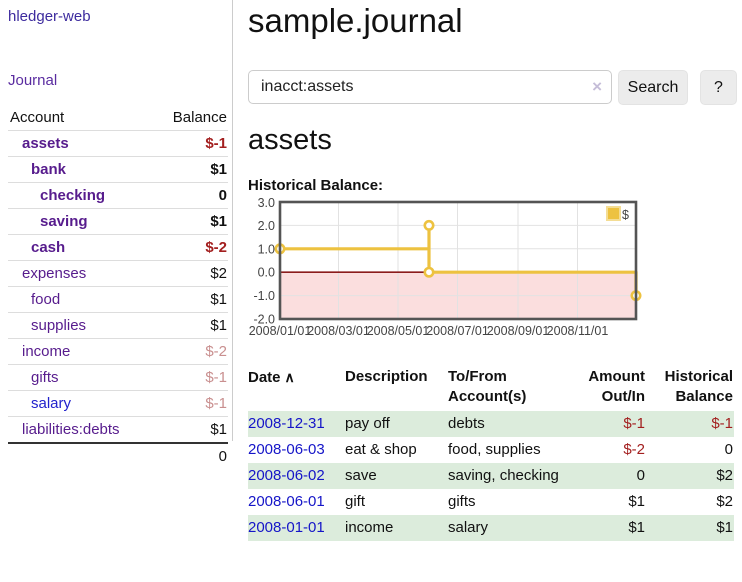  I want to click on transaction-accounts: saving, checking, so click(517, 476).